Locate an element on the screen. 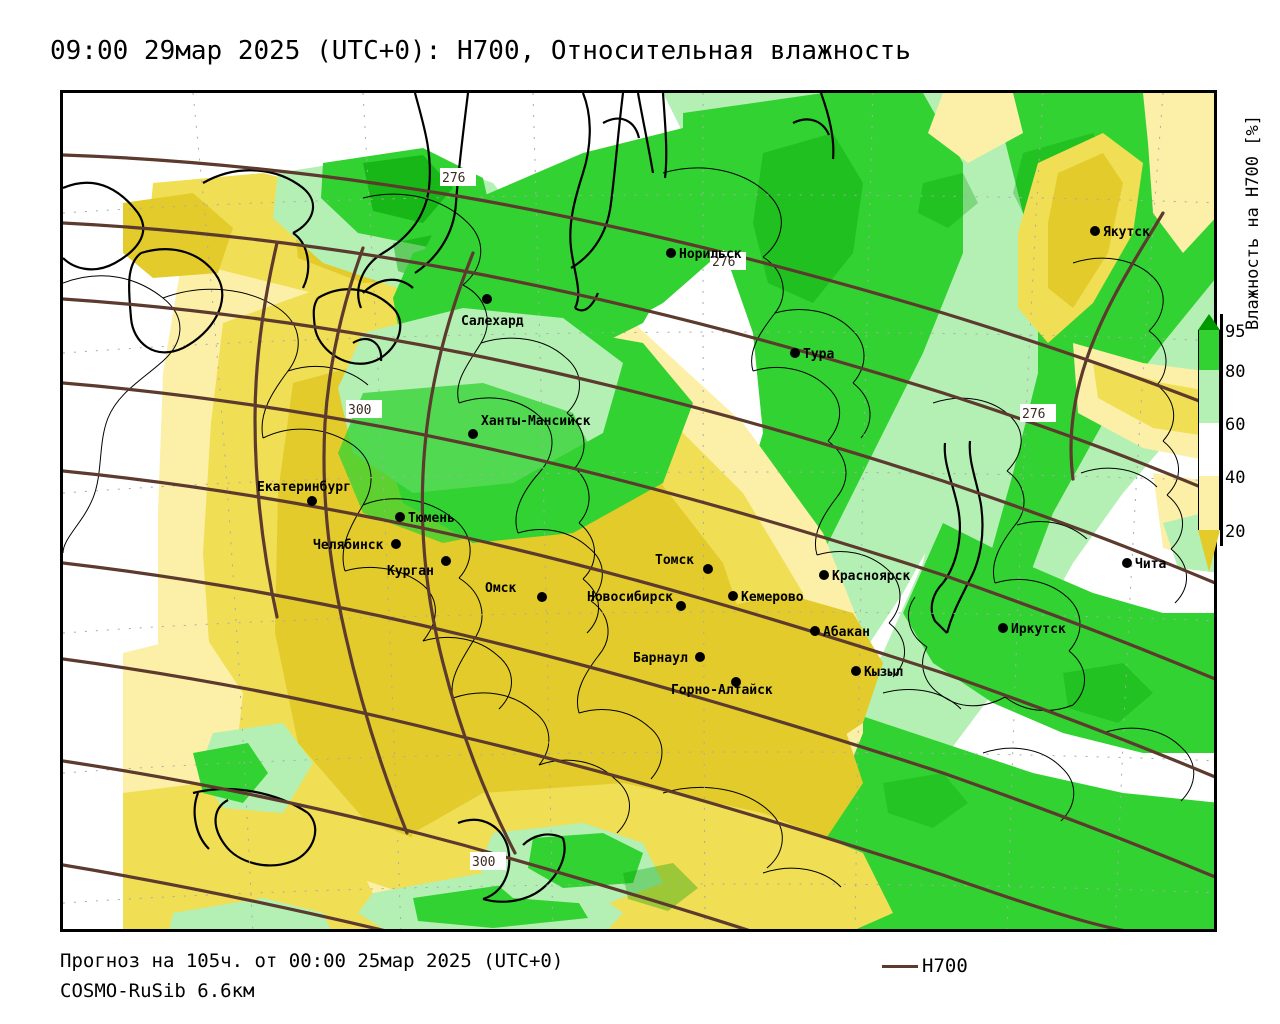 This screenshot has width=1280, height=1024. colorbar is located at coordinates (1209, 443).